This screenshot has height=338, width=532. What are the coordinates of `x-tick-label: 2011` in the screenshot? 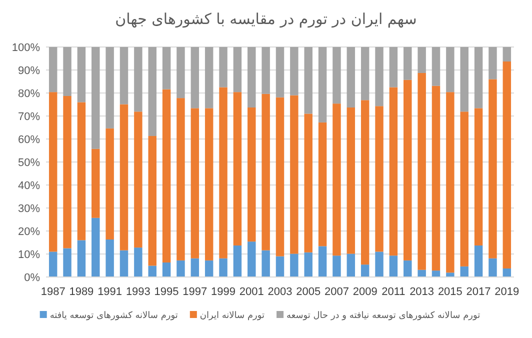 It's located at (394, 292).